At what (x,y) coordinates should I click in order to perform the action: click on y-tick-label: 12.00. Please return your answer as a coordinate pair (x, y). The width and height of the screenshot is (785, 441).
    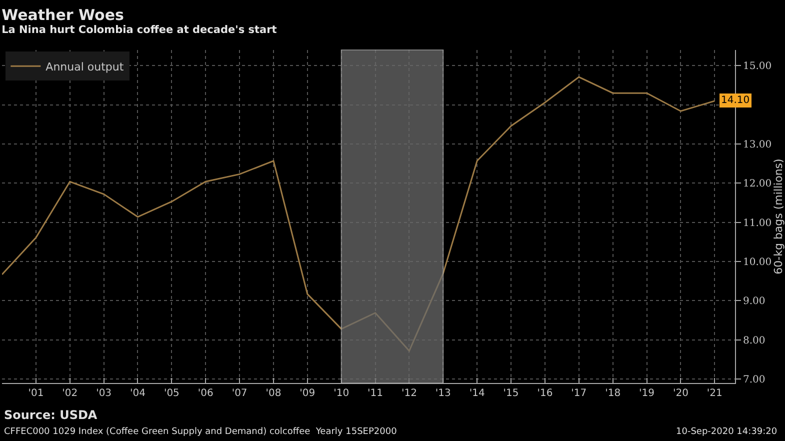
    Looking at the image, I should click on (757, 184).